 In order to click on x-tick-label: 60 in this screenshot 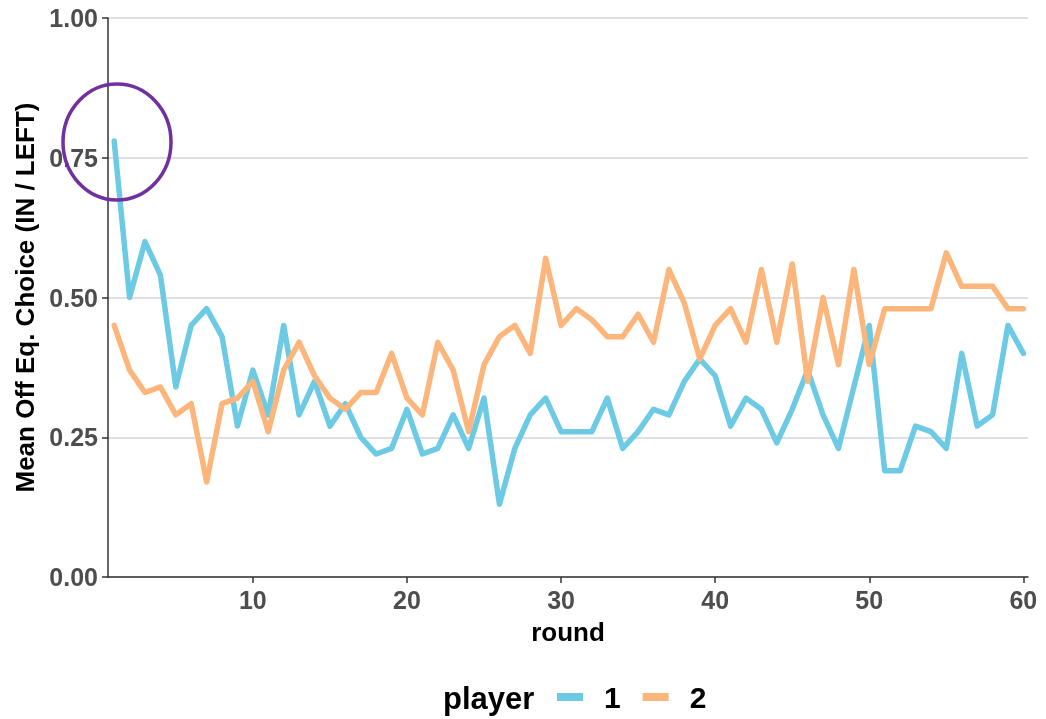, I will do `click(1023, 599)`.